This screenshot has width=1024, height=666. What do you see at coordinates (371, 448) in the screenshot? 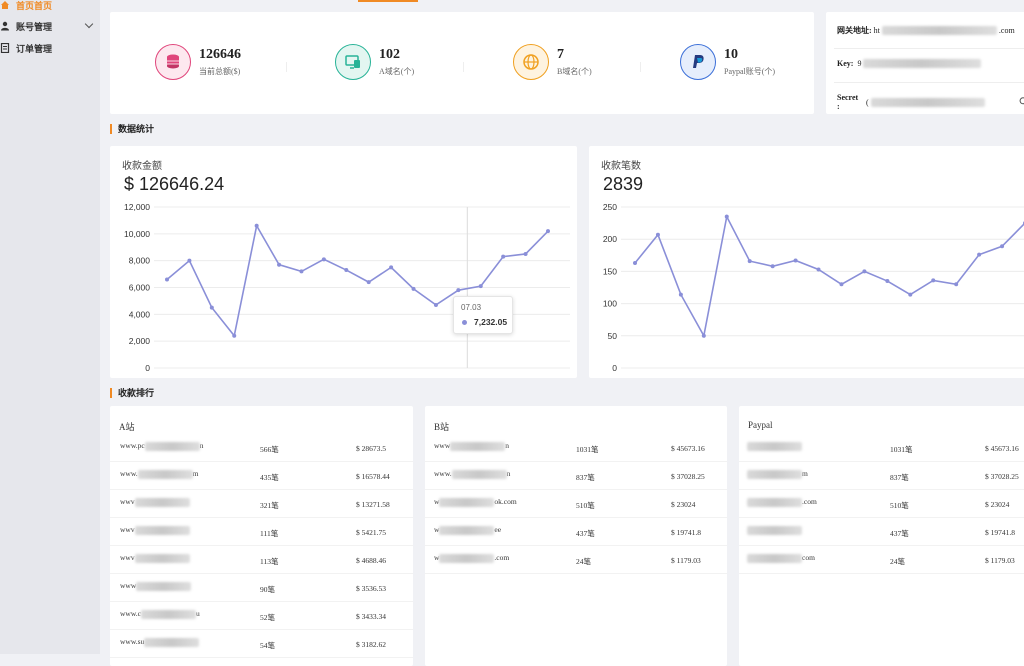
I see `order-amount: $ 28673.5` at bounding box center [371, 448].